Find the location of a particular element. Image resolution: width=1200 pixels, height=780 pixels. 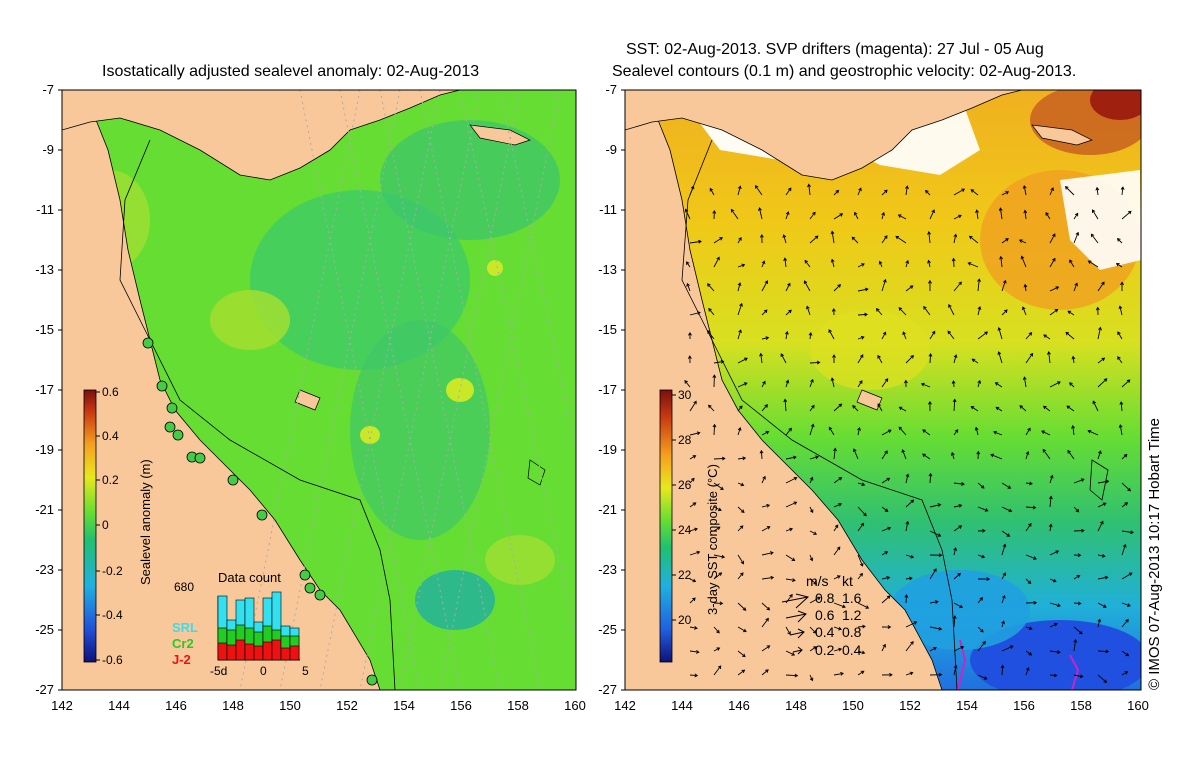

right-x-tick: 148 is located at coordinates (796, 705).